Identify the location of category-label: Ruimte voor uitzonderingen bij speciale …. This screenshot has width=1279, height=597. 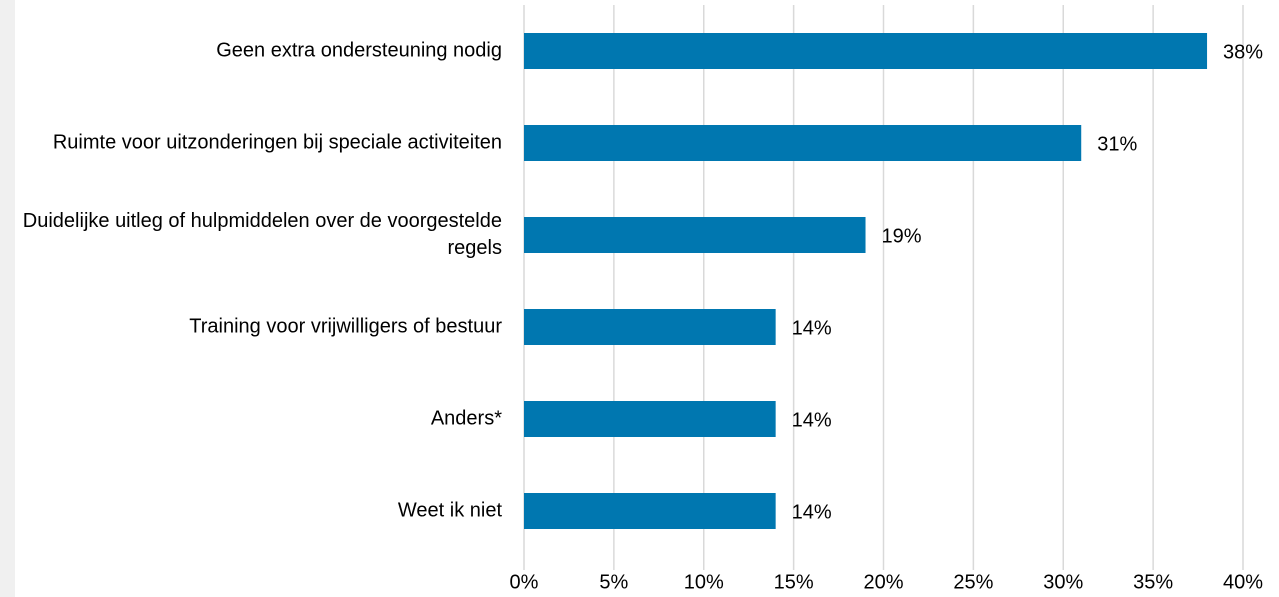
(277, 142).